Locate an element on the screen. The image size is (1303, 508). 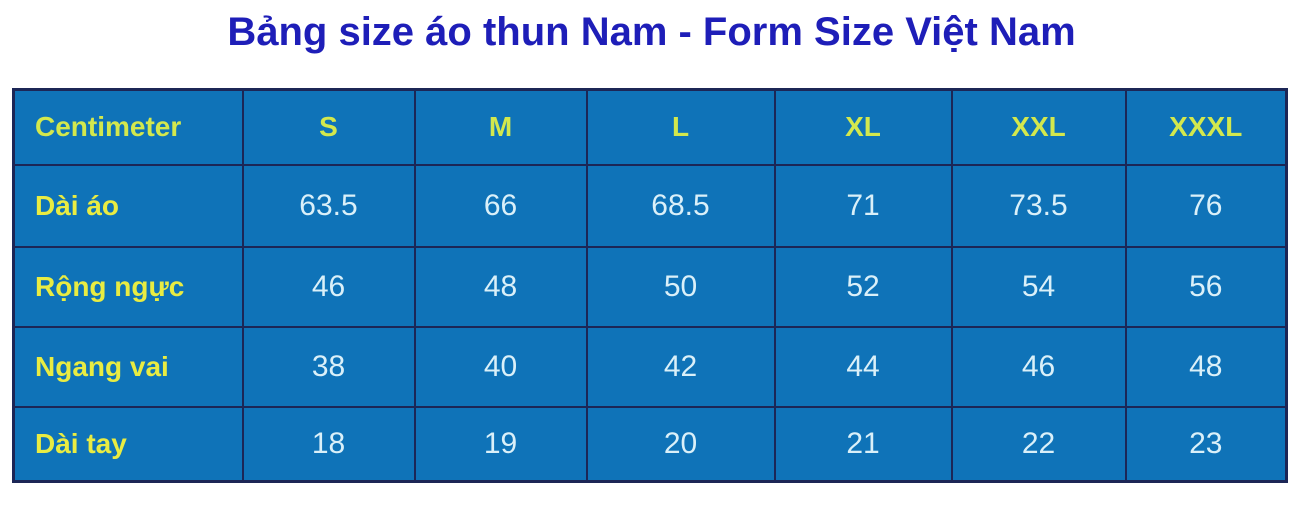
size-value-cell: 63.5 is located at coordinates (328, 205).